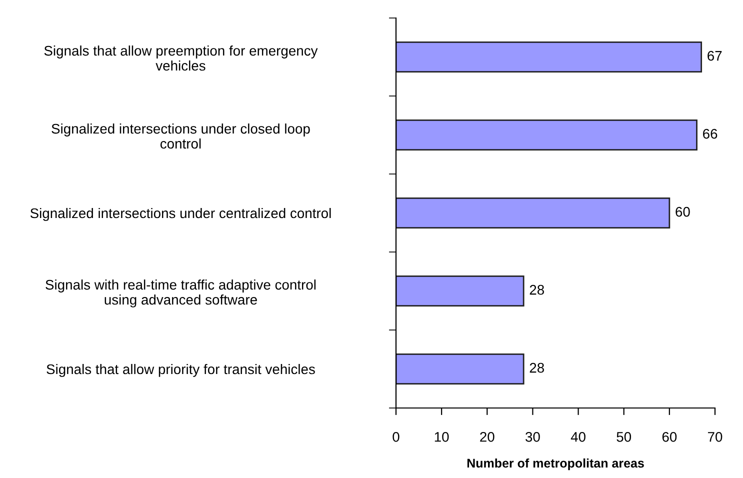  What do you see at coordinates (710, 133) in the screenshot?
I see `data-label: 66` at bounding box center [710, 133].